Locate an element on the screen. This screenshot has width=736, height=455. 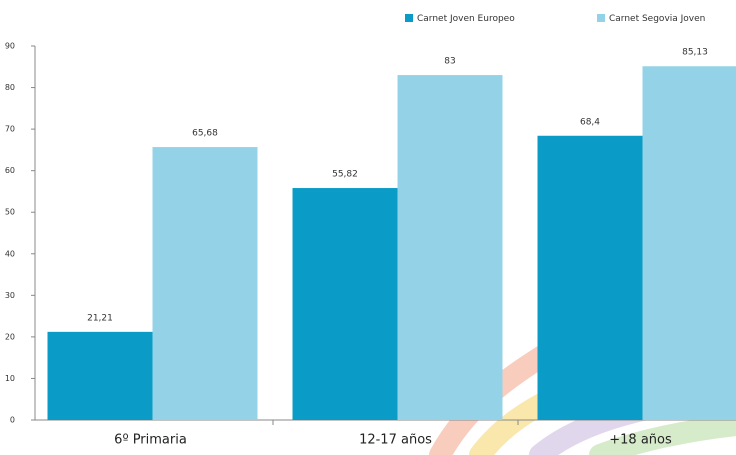
value-label: 55,82 is located at coordinates (345, 175).